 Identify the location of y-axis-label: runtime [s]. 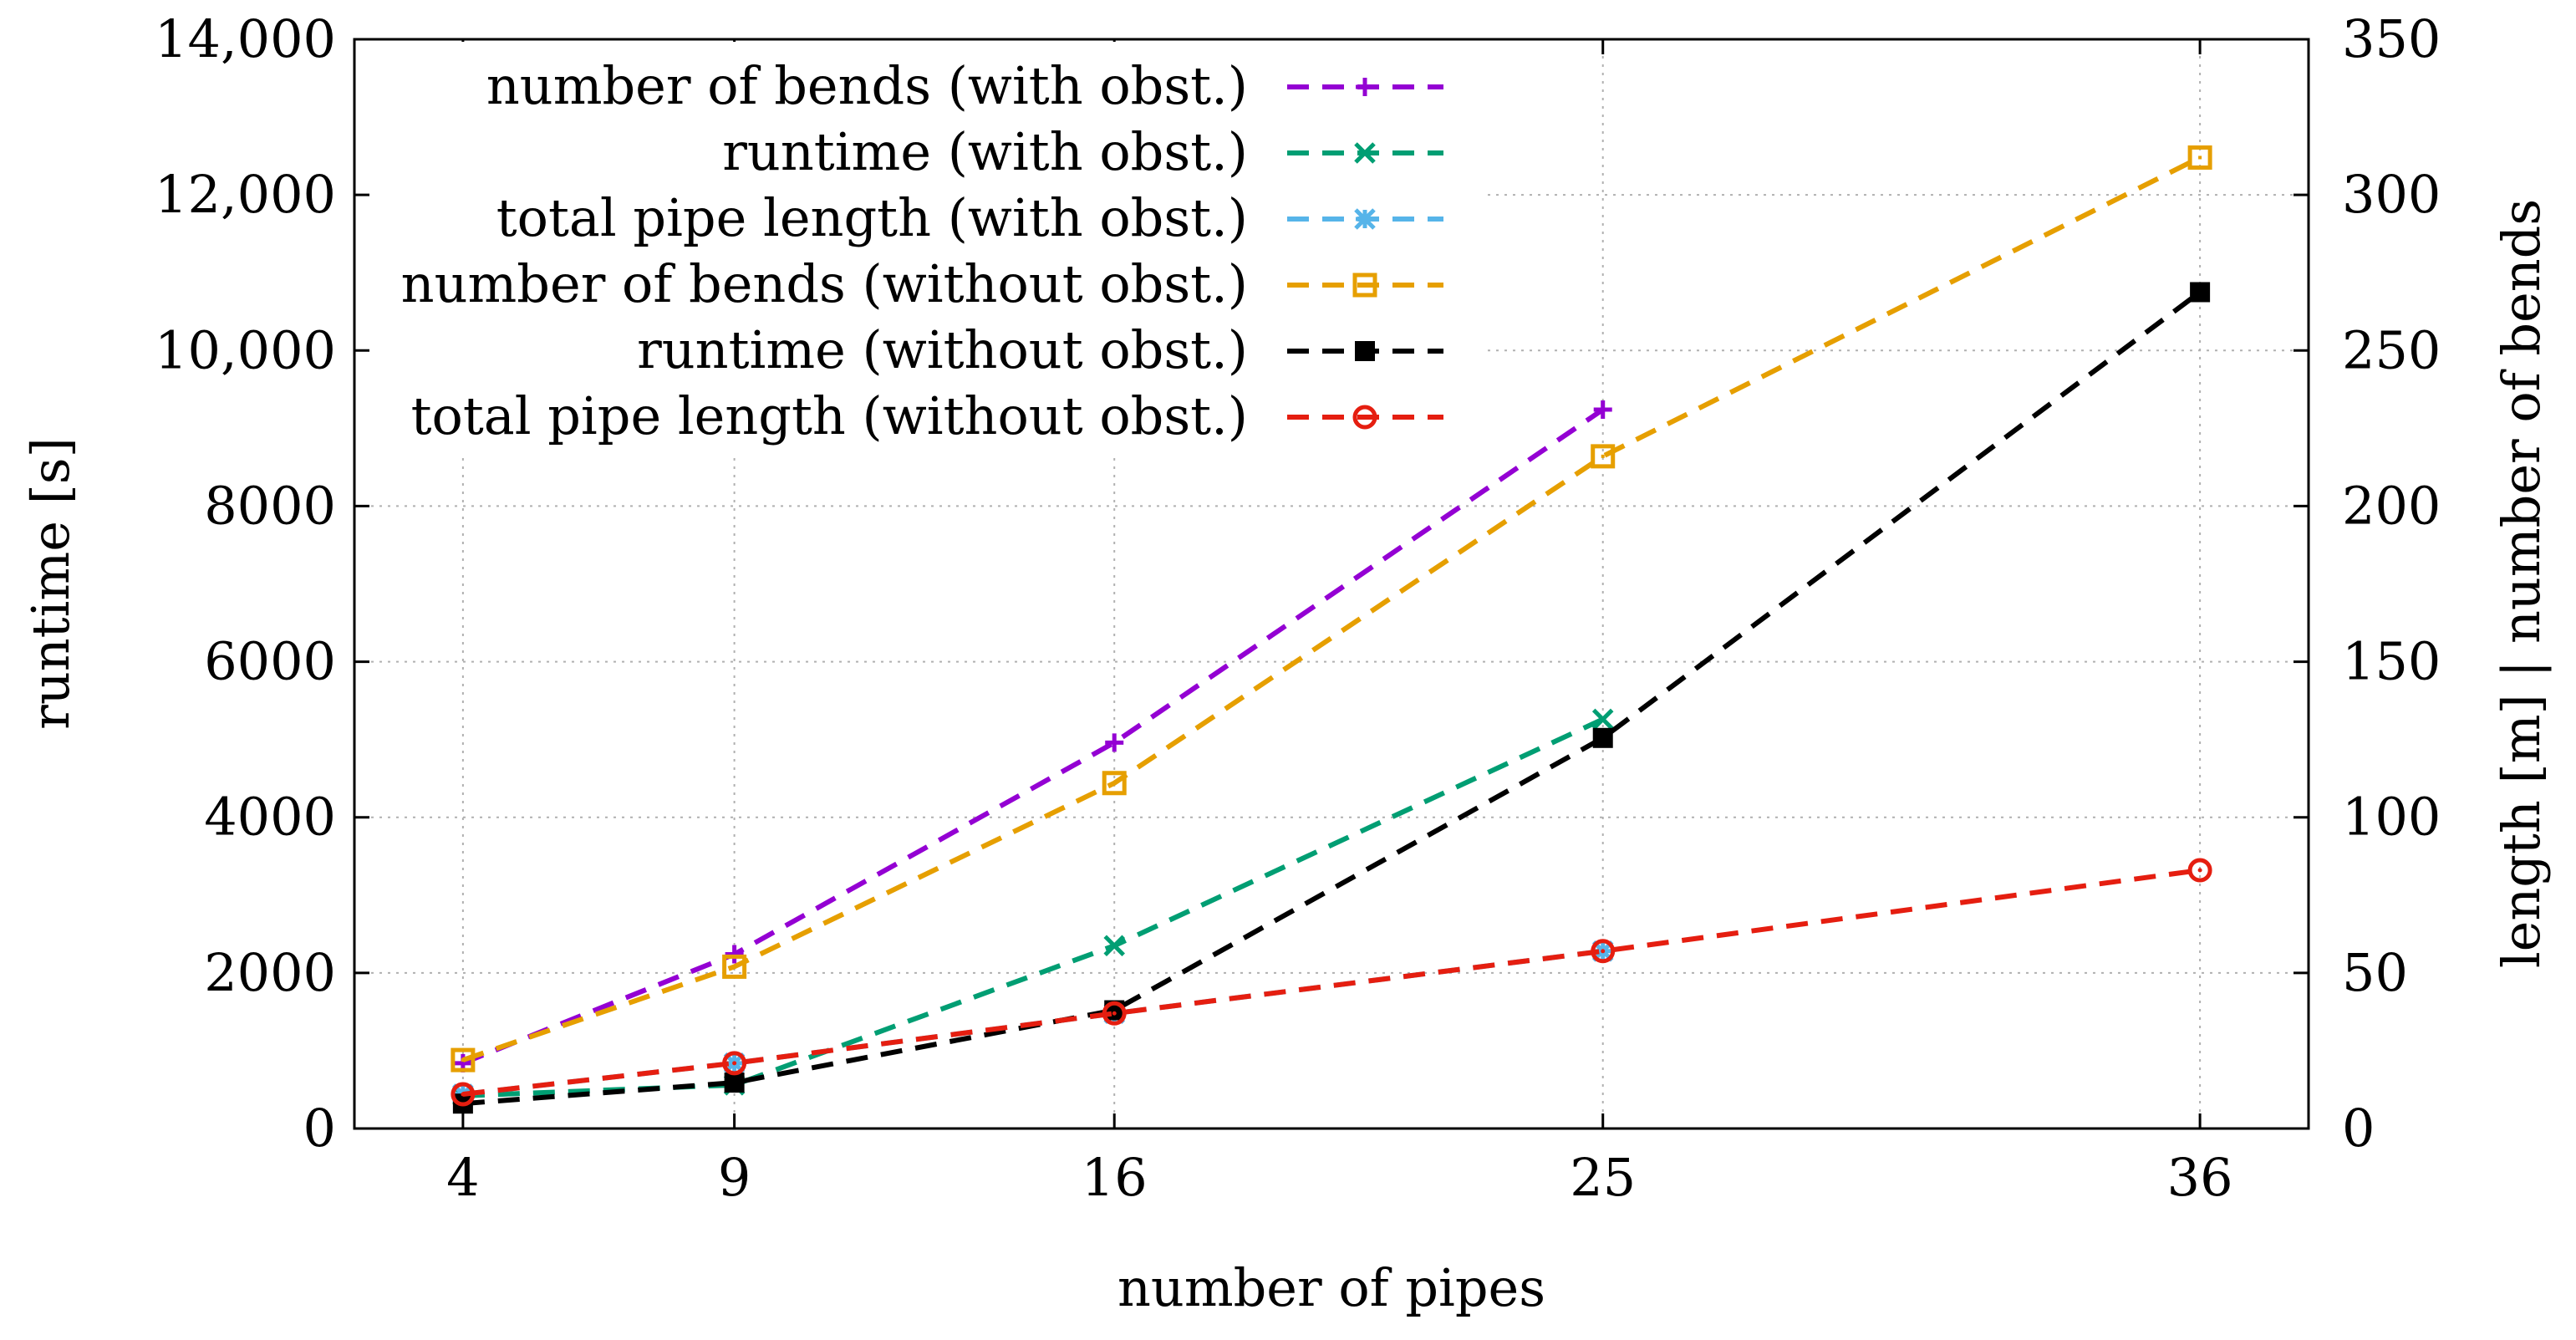
(50, 583).